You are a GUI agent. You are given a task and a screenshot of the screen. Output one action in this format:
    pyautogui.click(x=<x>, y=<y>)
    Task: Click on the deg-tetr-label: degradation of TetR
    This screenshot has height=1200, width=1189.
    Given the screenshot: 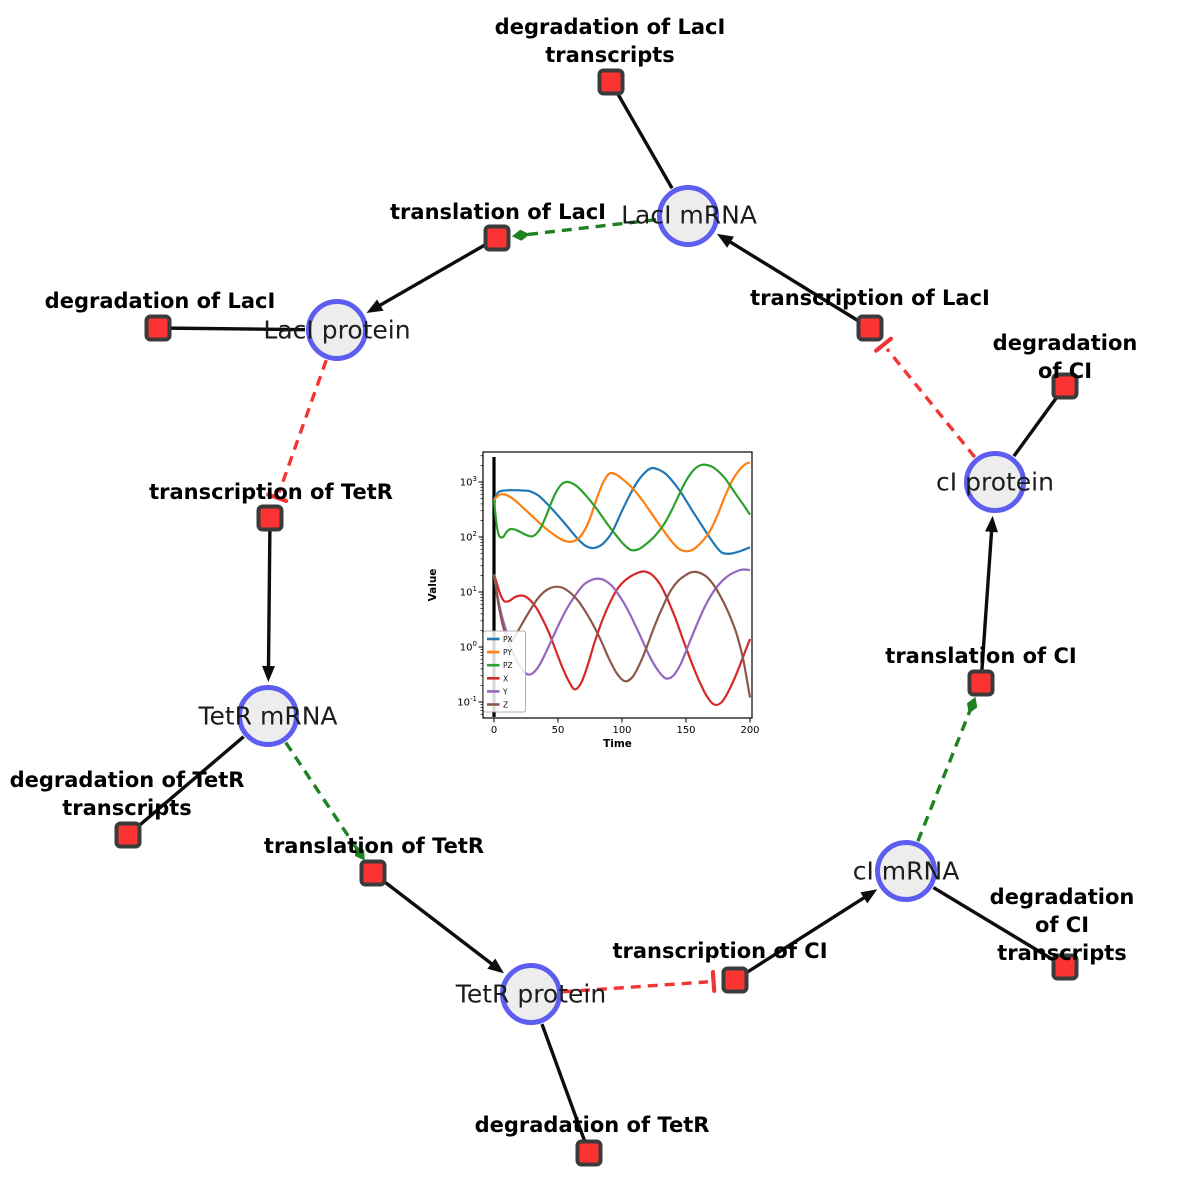 What is the action you would take?
    pyautogui.click(x=592, y=1125)
    